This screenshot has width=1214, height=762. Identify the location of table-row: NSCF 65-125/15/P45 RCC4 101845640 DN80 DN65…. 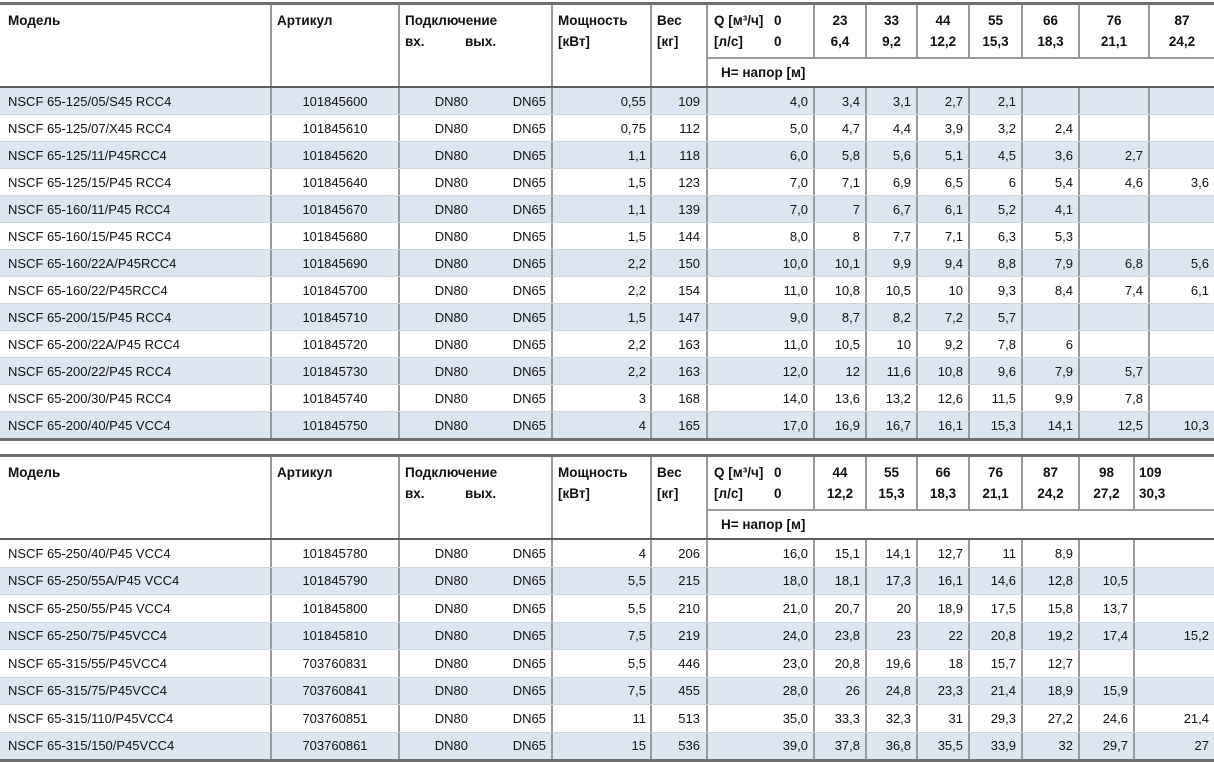
(607, 181).